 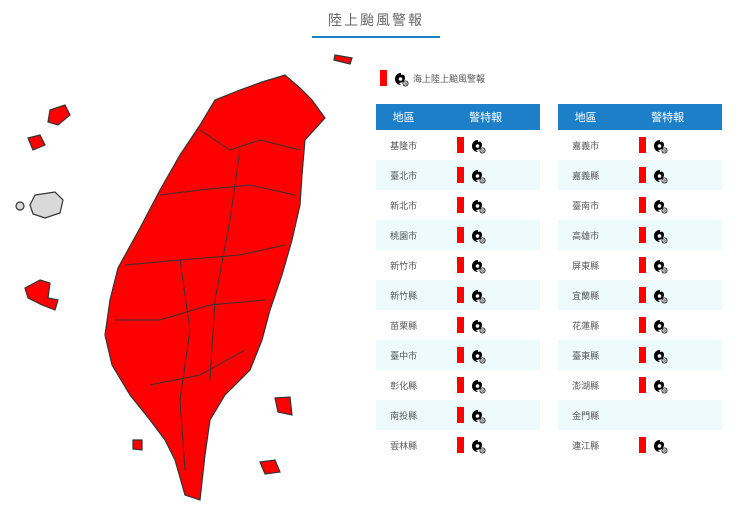 What do you see at coordinates (404, 206) in the screenshot?
I see `region-name: 新北市` at bounding box center [404, 206].